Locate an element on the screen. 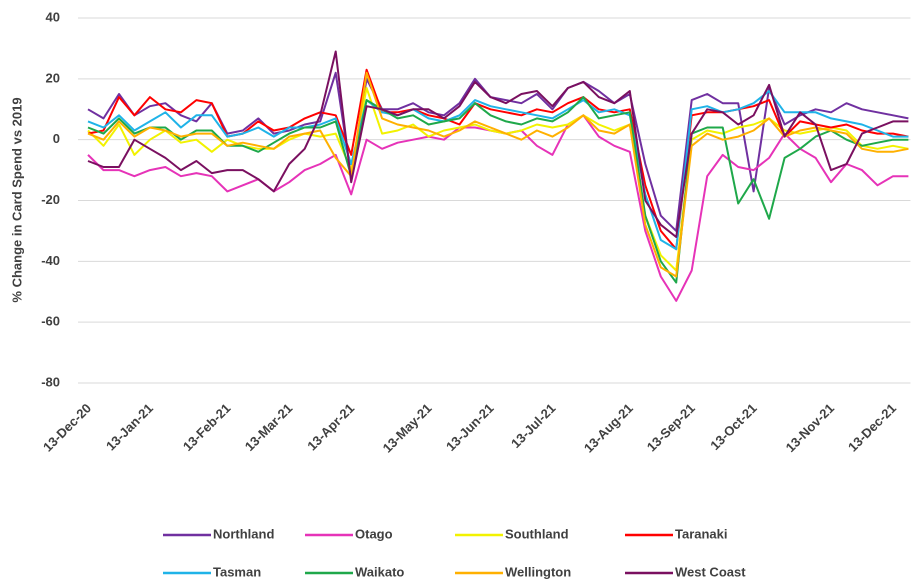  legend-label: Otago is located at coordinates (374, 533).